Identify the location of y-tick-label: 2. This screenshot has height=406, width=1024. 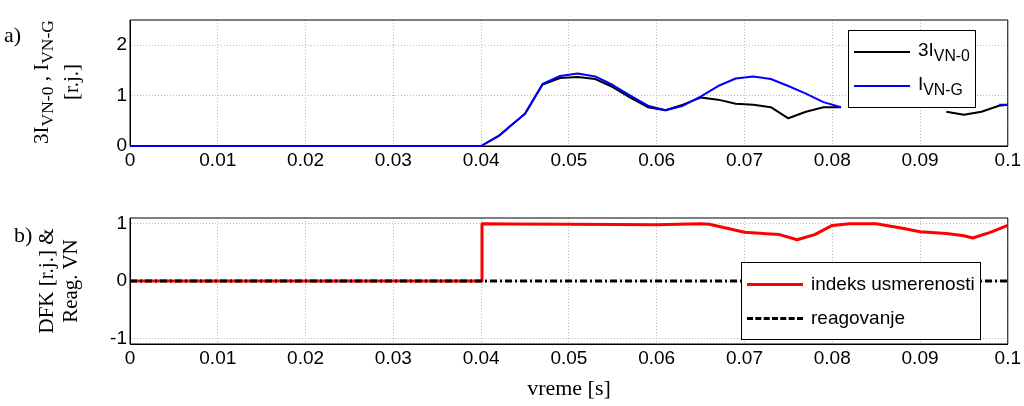
(121, 44).